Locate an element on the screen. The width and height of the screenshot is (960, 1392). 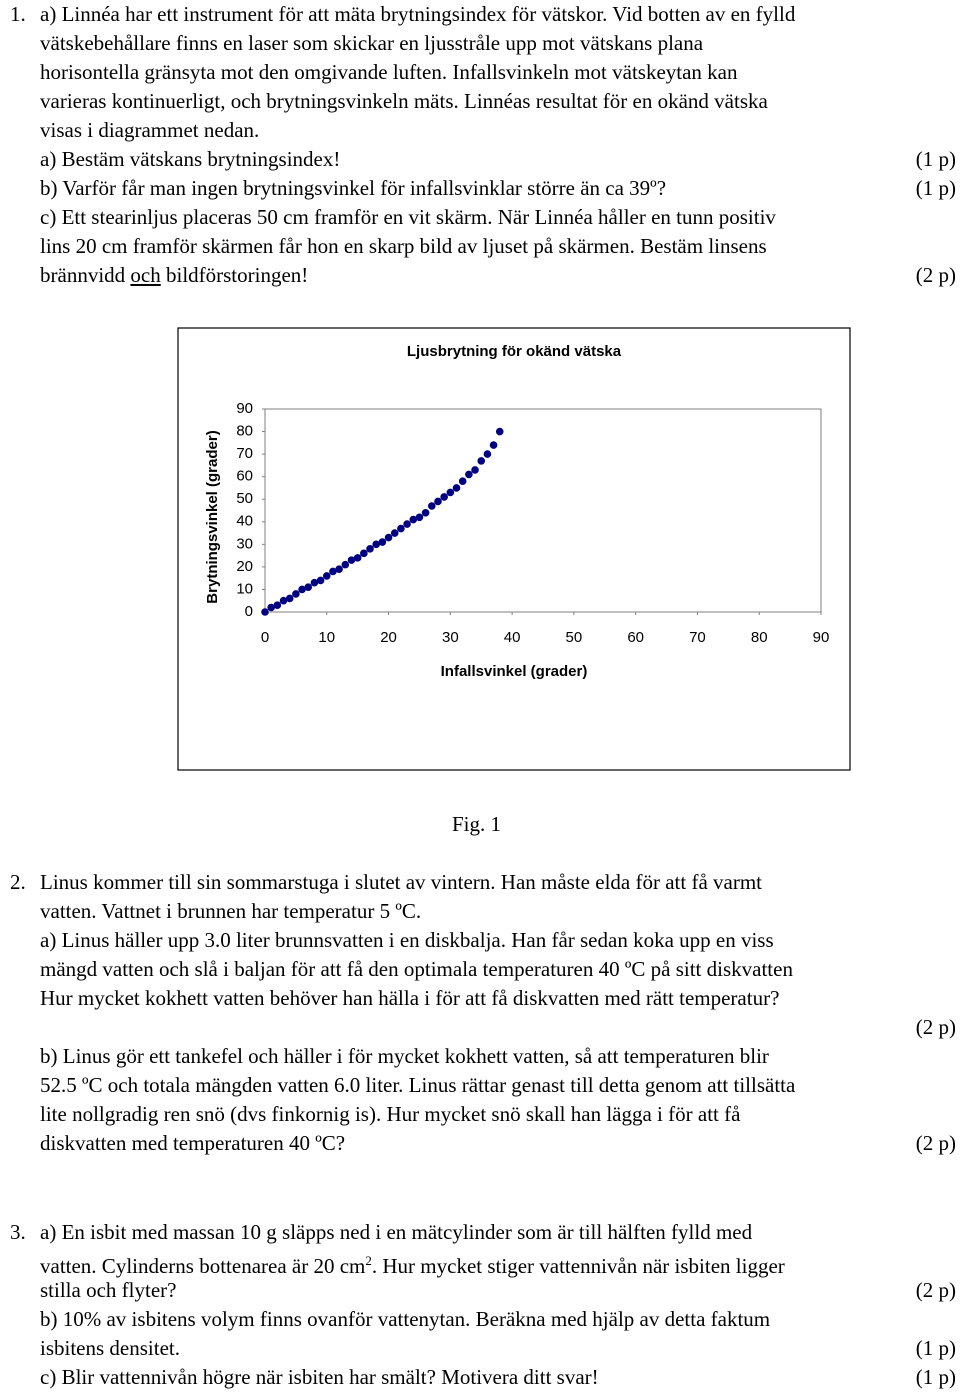
text-segment: vatten. Cylinderns bottenarea är 20 cm is located at coordinates (203, 1266).